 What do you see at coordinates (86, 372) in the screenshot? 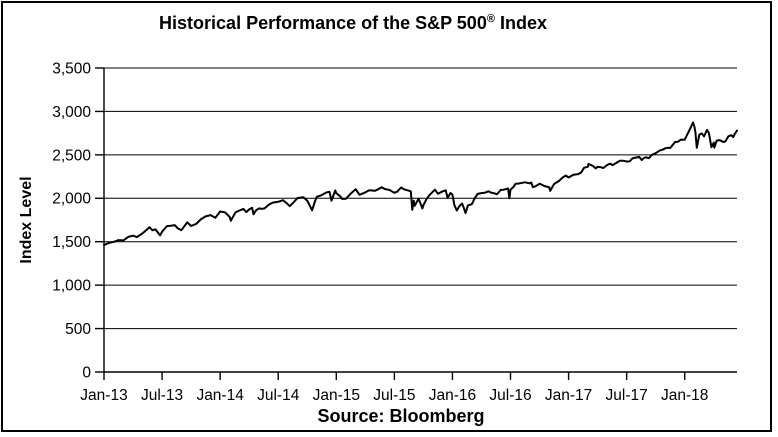
I see `y-tick-label: 0` at bounding box center [86, 372].